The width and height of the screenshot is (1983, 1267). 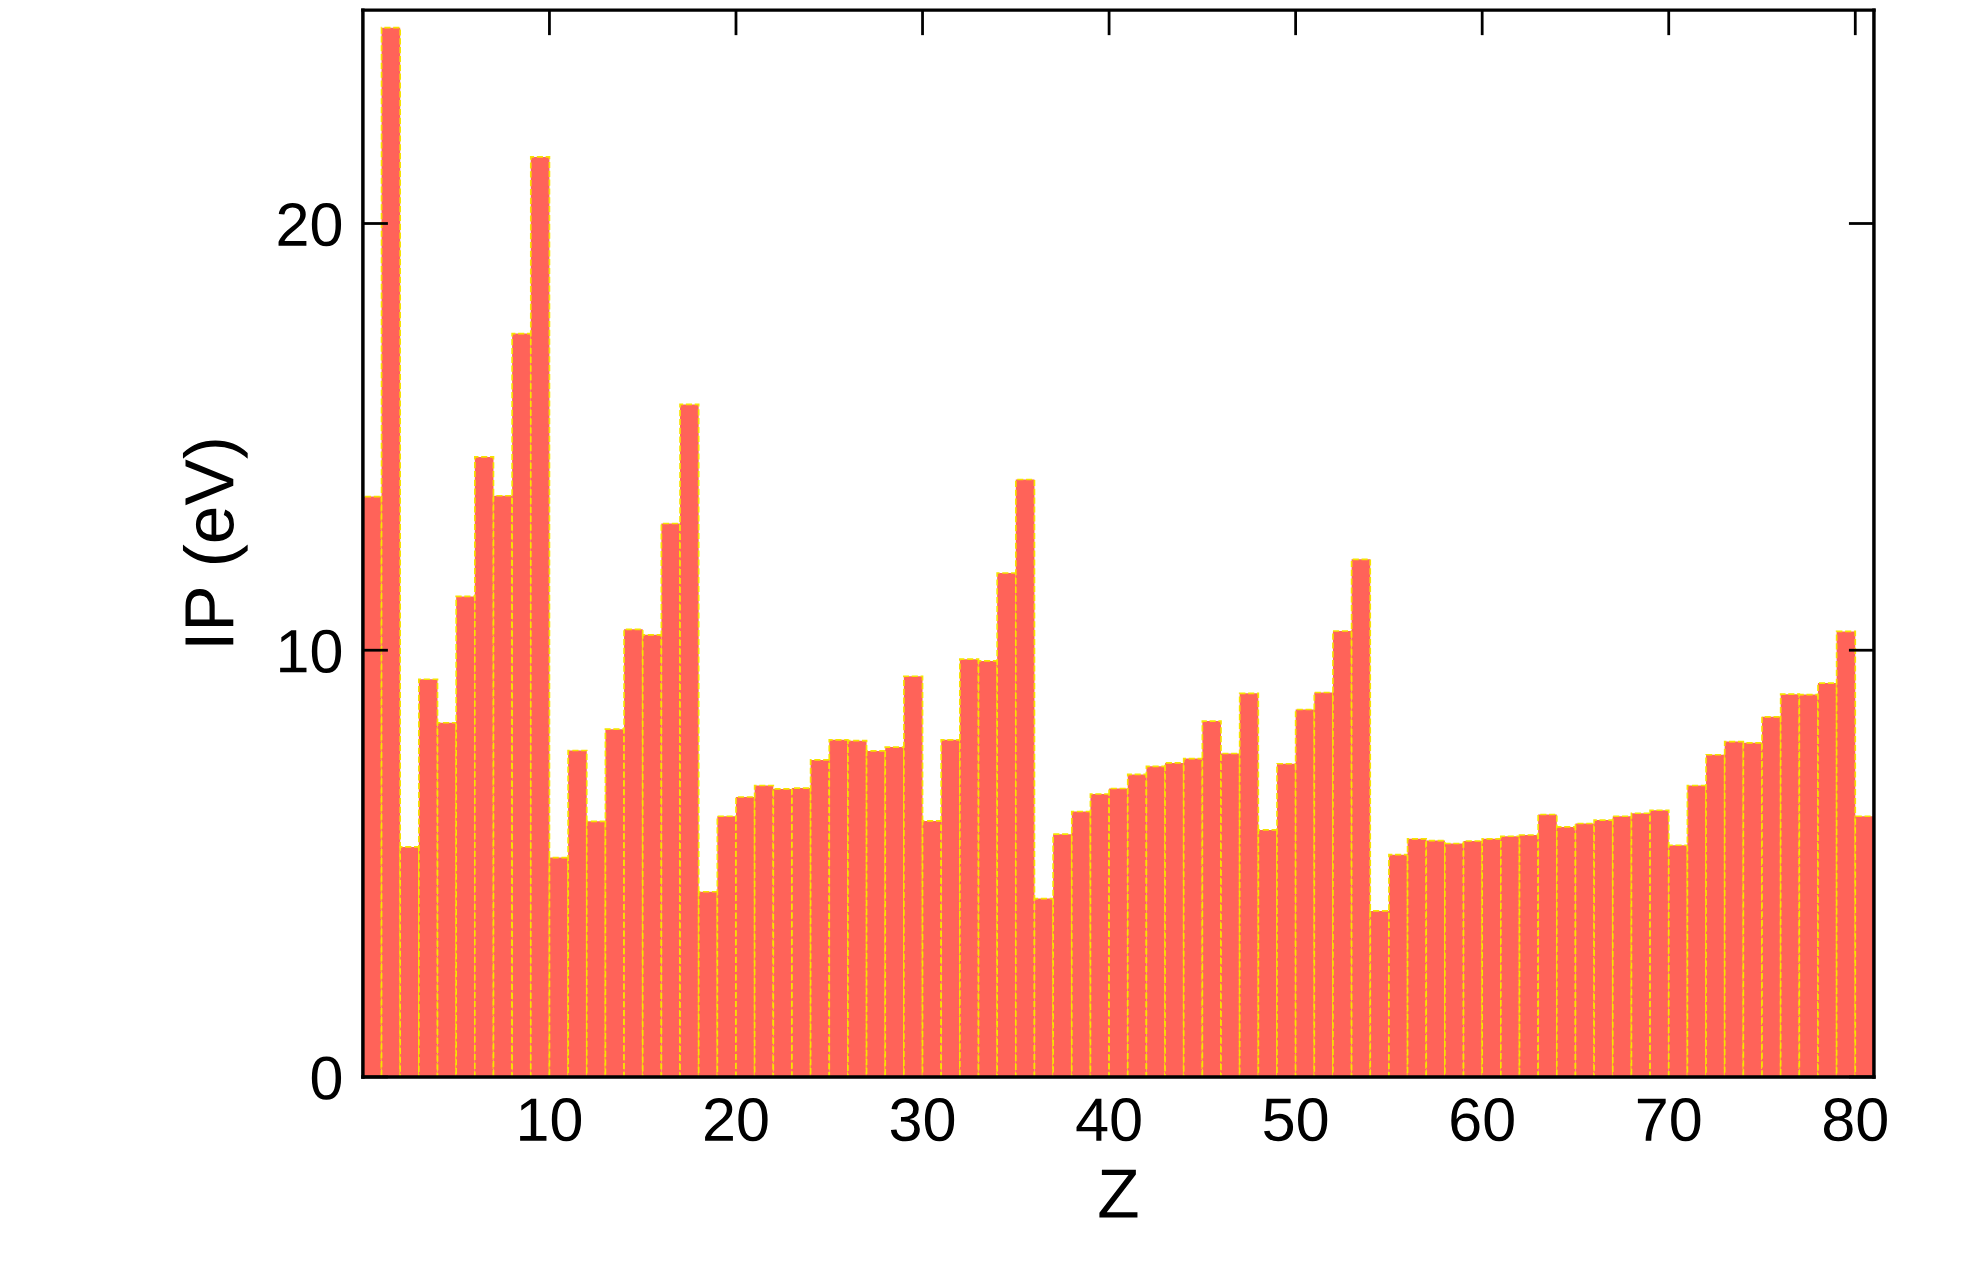 What do you see at coordinates (736, 1120) in the screenshot?
I see `x-tick-label: 20` at bounding box center [736, 1120].